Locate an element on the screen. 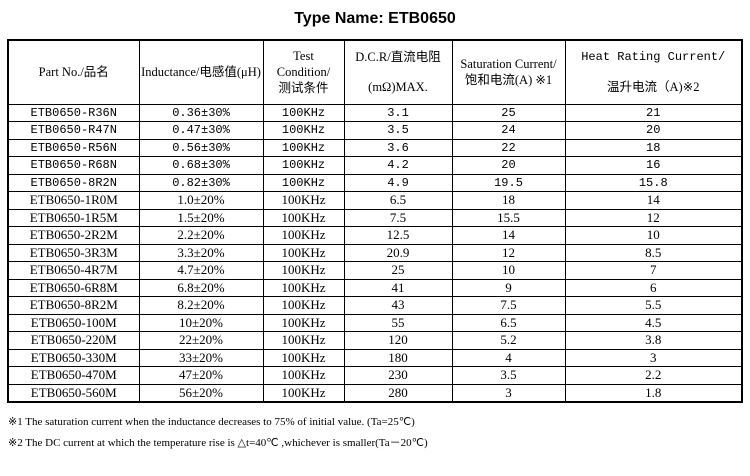  table-cell: 6.8±20% is located at coordinates (201, 287).